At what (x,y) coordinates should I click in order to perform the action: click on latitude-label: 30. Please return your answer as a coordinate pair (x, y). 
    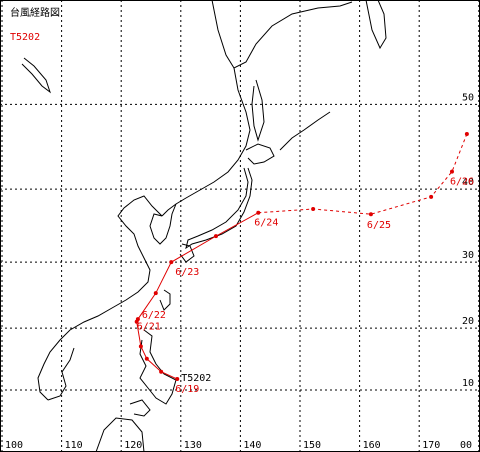
    Looking at the image, I should click on (468, 255).